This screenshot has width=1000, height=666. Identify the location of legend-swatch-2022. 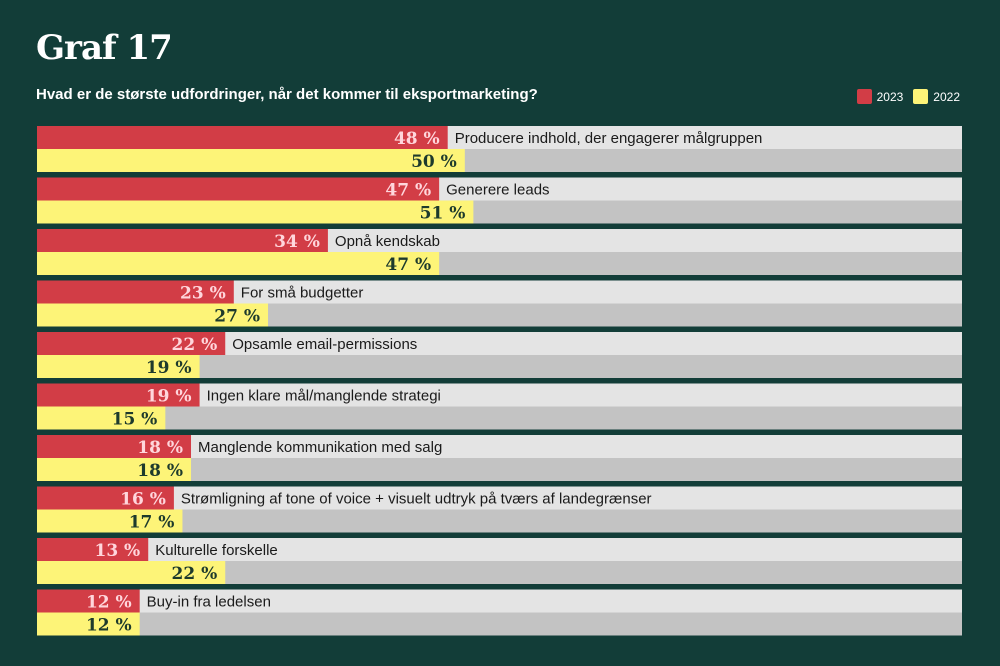
(921, 96).